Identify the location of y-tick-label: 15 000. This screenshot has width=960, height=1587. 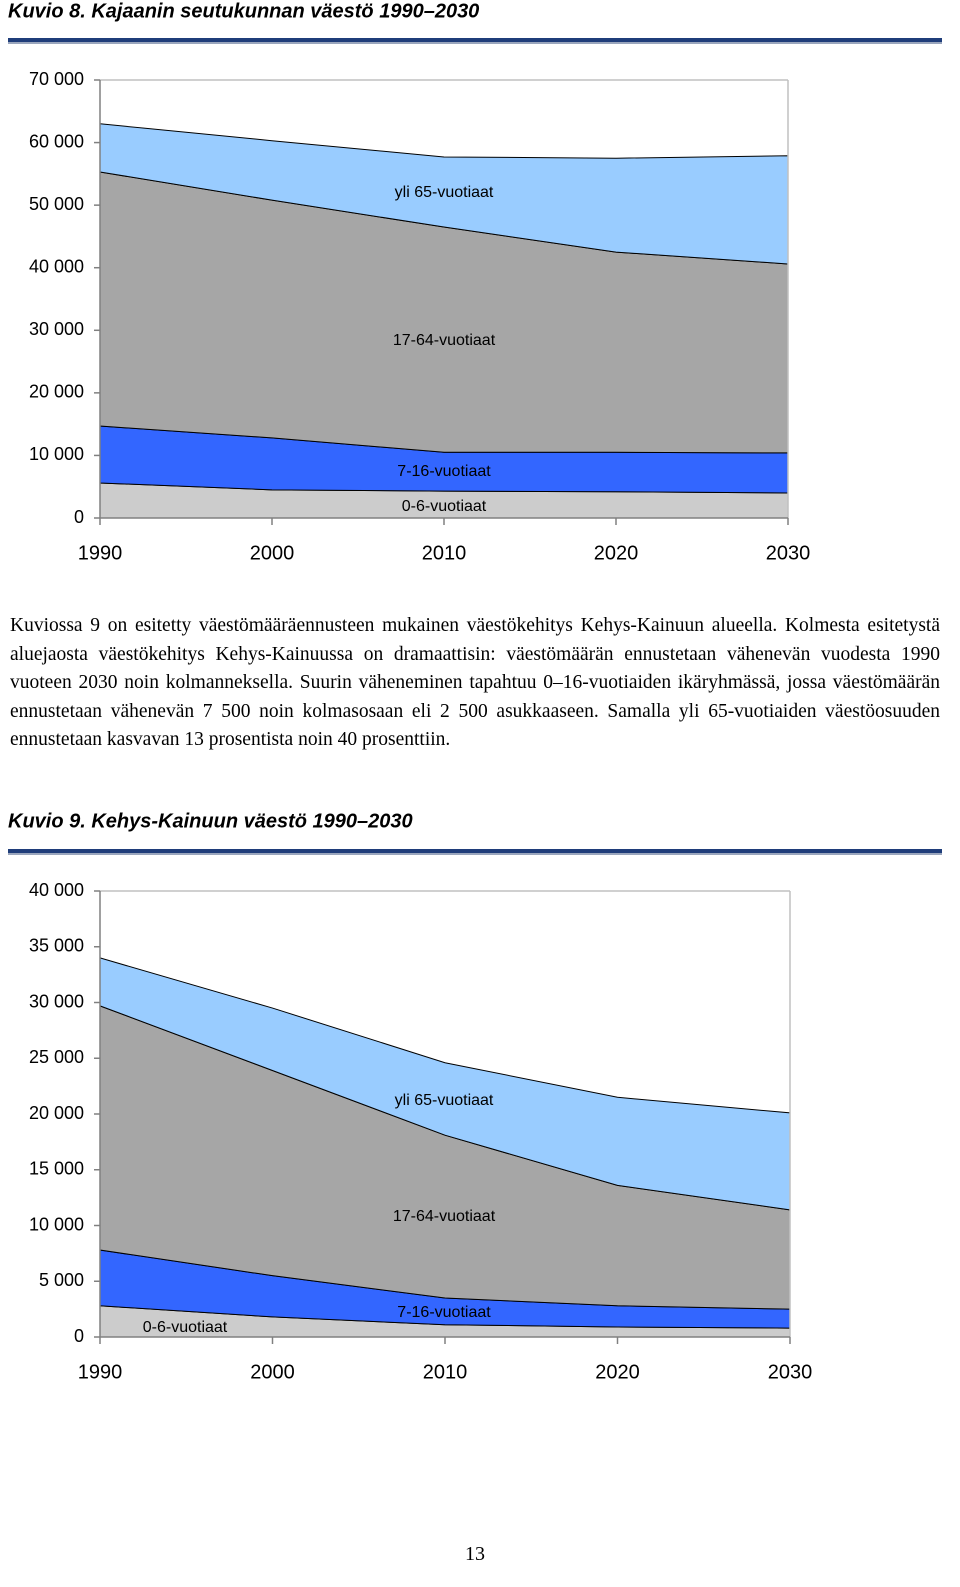
(56, 1169).